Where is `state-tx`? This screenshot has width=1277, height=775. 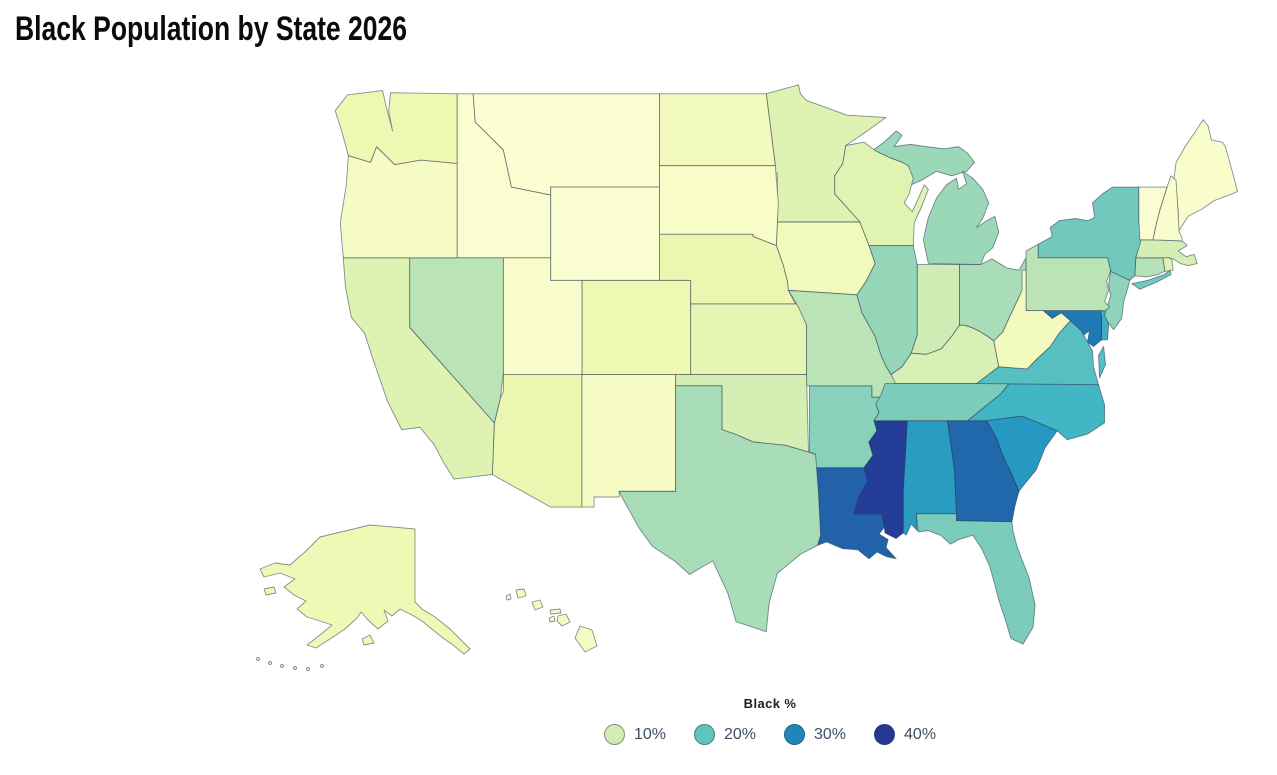
state-tx is located at coordinates (719, 509).